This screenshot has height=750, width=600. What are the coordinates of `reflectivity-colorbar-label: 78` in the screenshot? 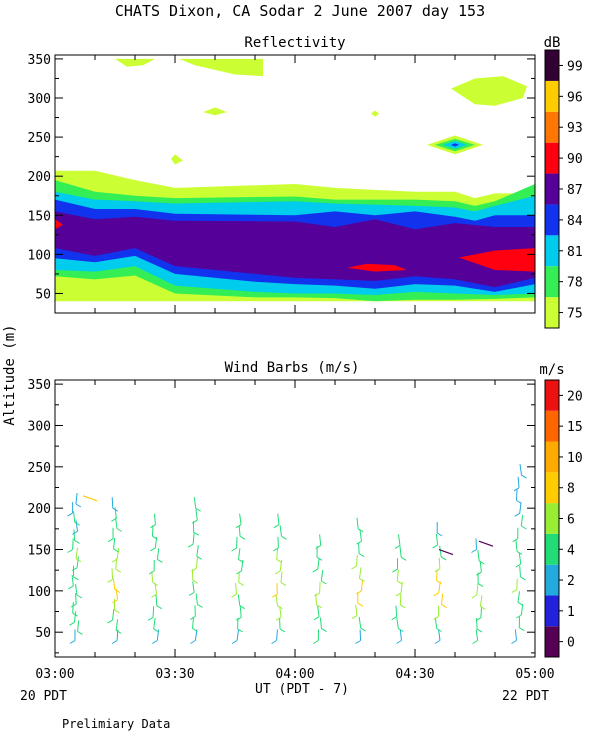 It's located at (575, 283).